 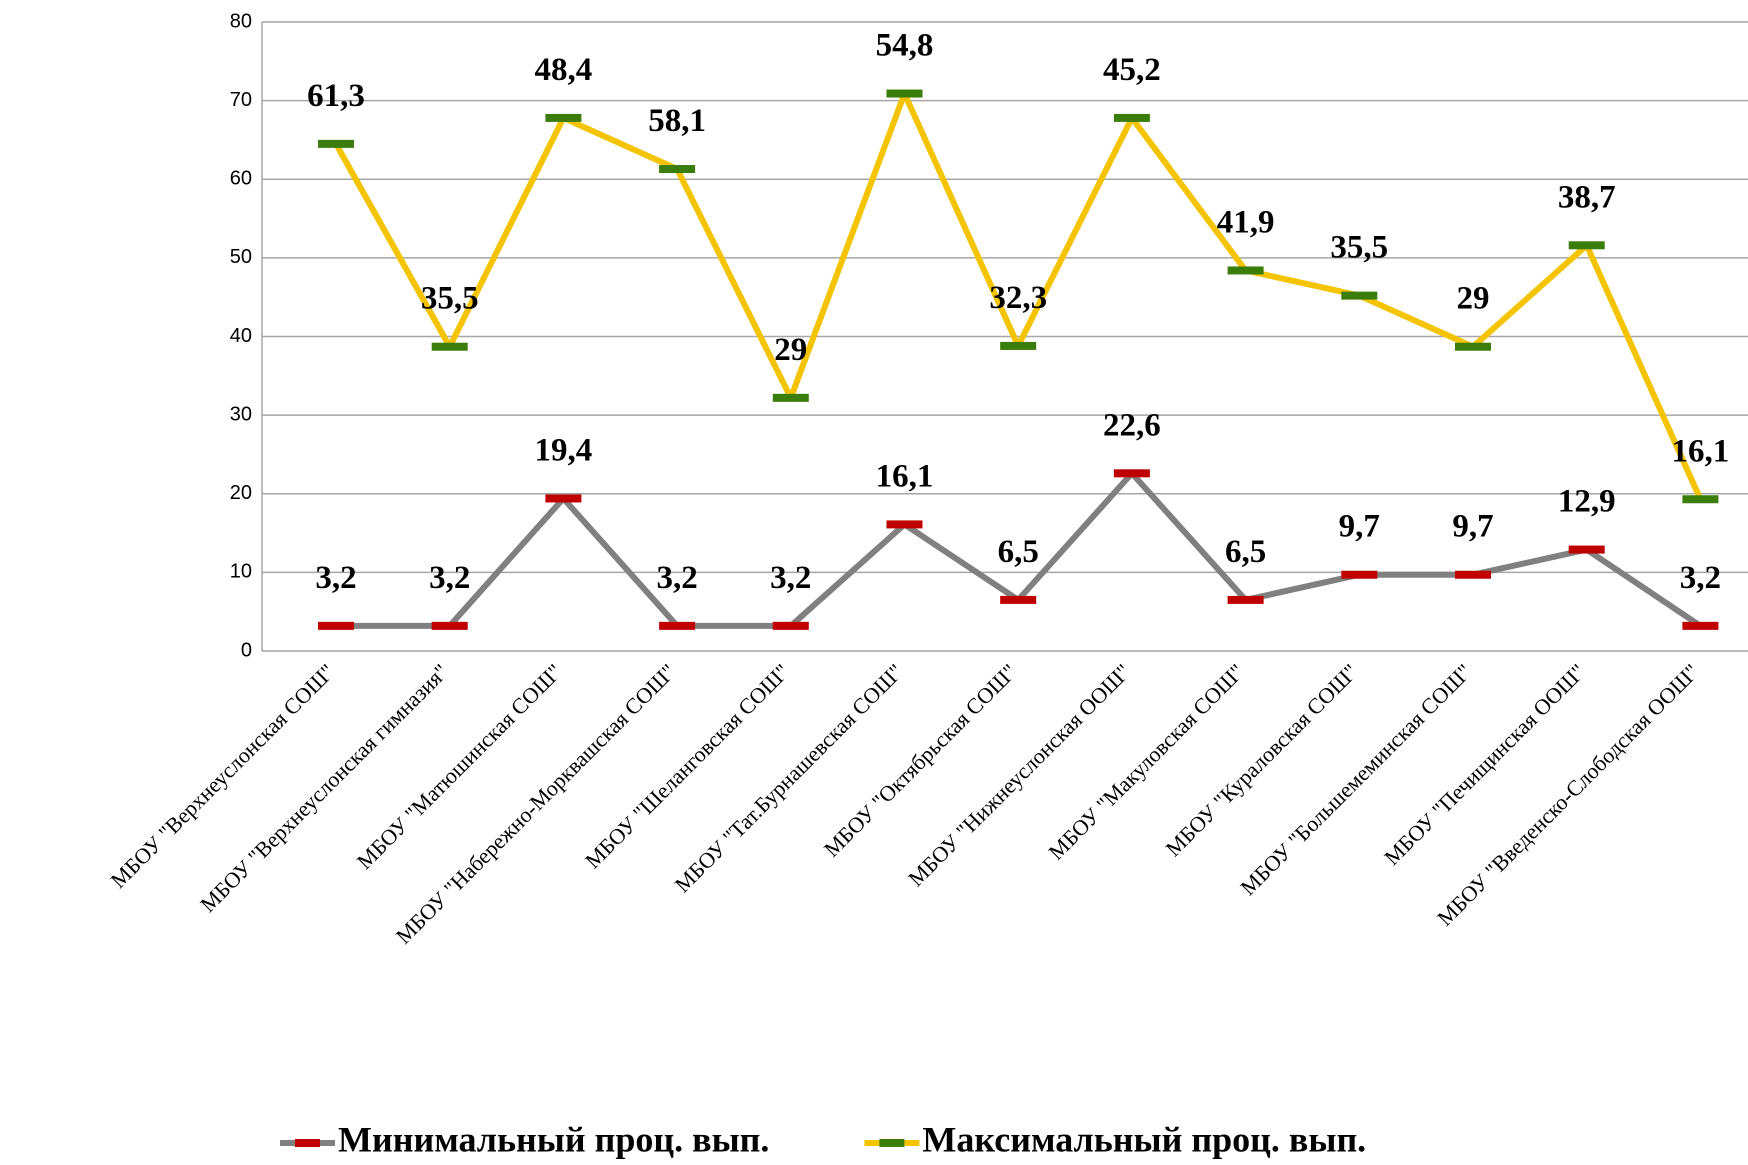 What do you see at coordinates (1587, 197) in the screenshot?
I see `data-label: 38,7` at bounding box center [1587, 197].